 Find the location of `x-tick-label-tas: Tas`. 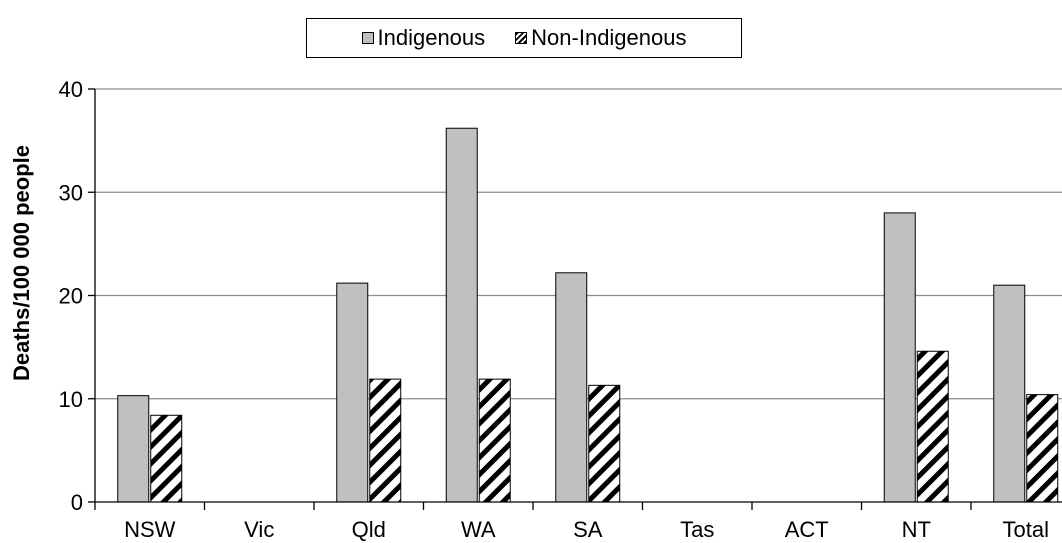

x-tick-label-tas: Tas is located at coordinates (697, 529).